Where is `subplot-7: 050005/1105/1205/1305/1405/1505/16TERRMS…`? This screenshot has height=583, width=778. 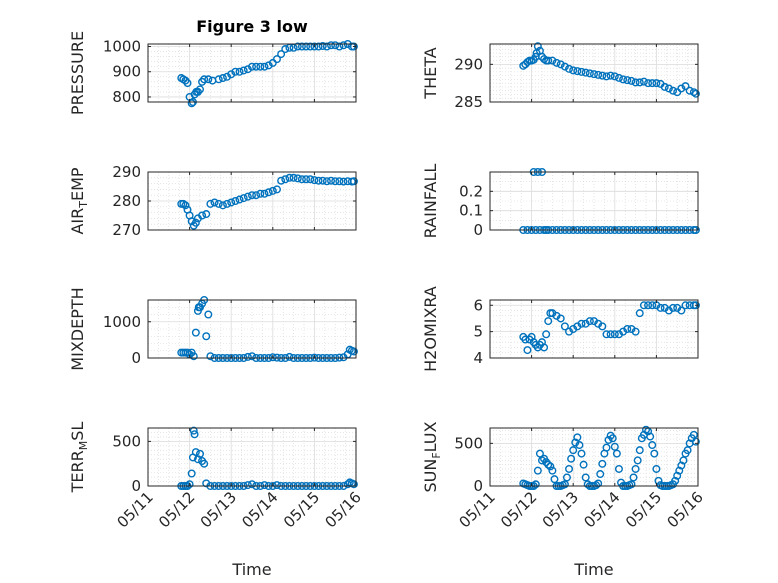
subplot-7: 050005/1105/1205/1305/1405/1505/16TERRMS… is located at coordinates (216, 500).